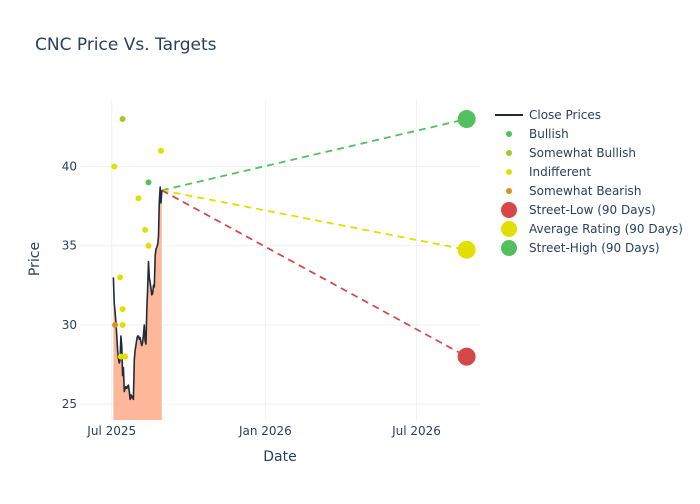 The height and width of the screenshot is (504, 700). Describe the element at coordinates (69, 325) in the screenshot. I see `y-tick-label: 30` at that location.